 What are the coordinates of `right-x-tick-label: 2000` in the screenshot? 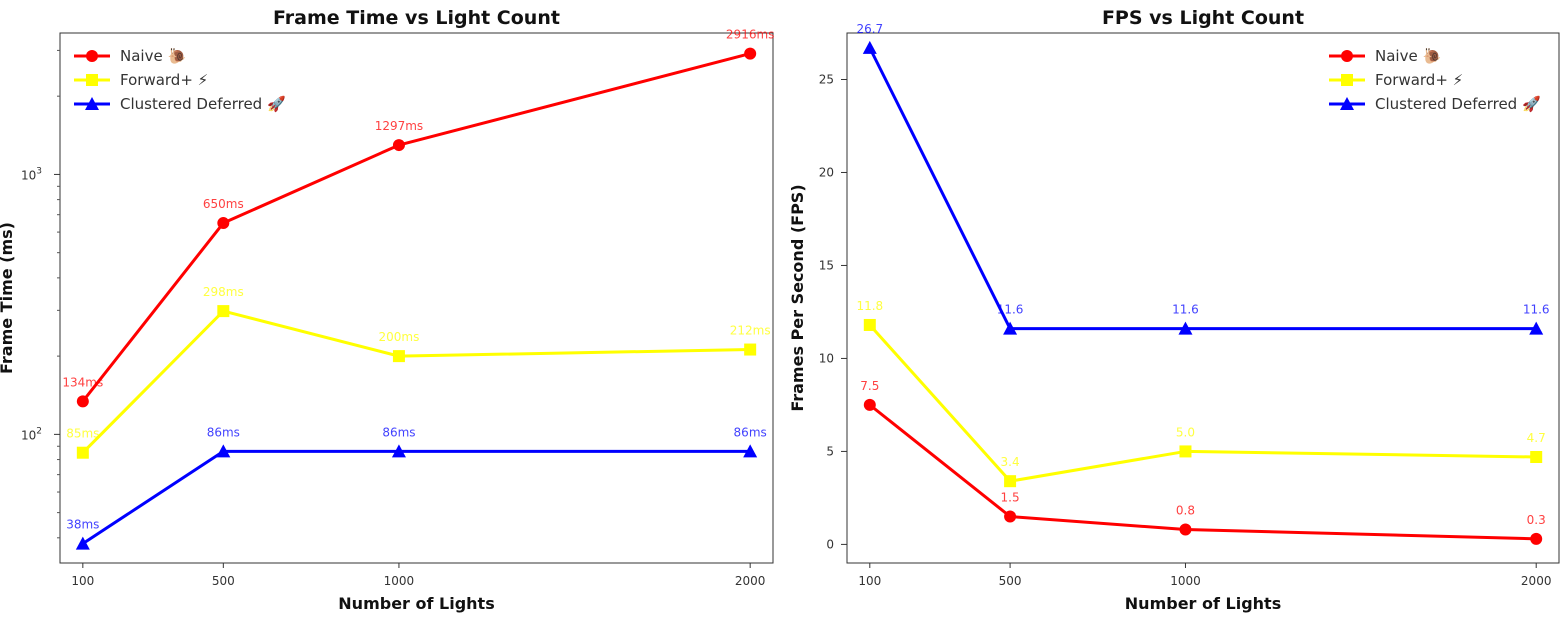 It's located at (1536, 581).